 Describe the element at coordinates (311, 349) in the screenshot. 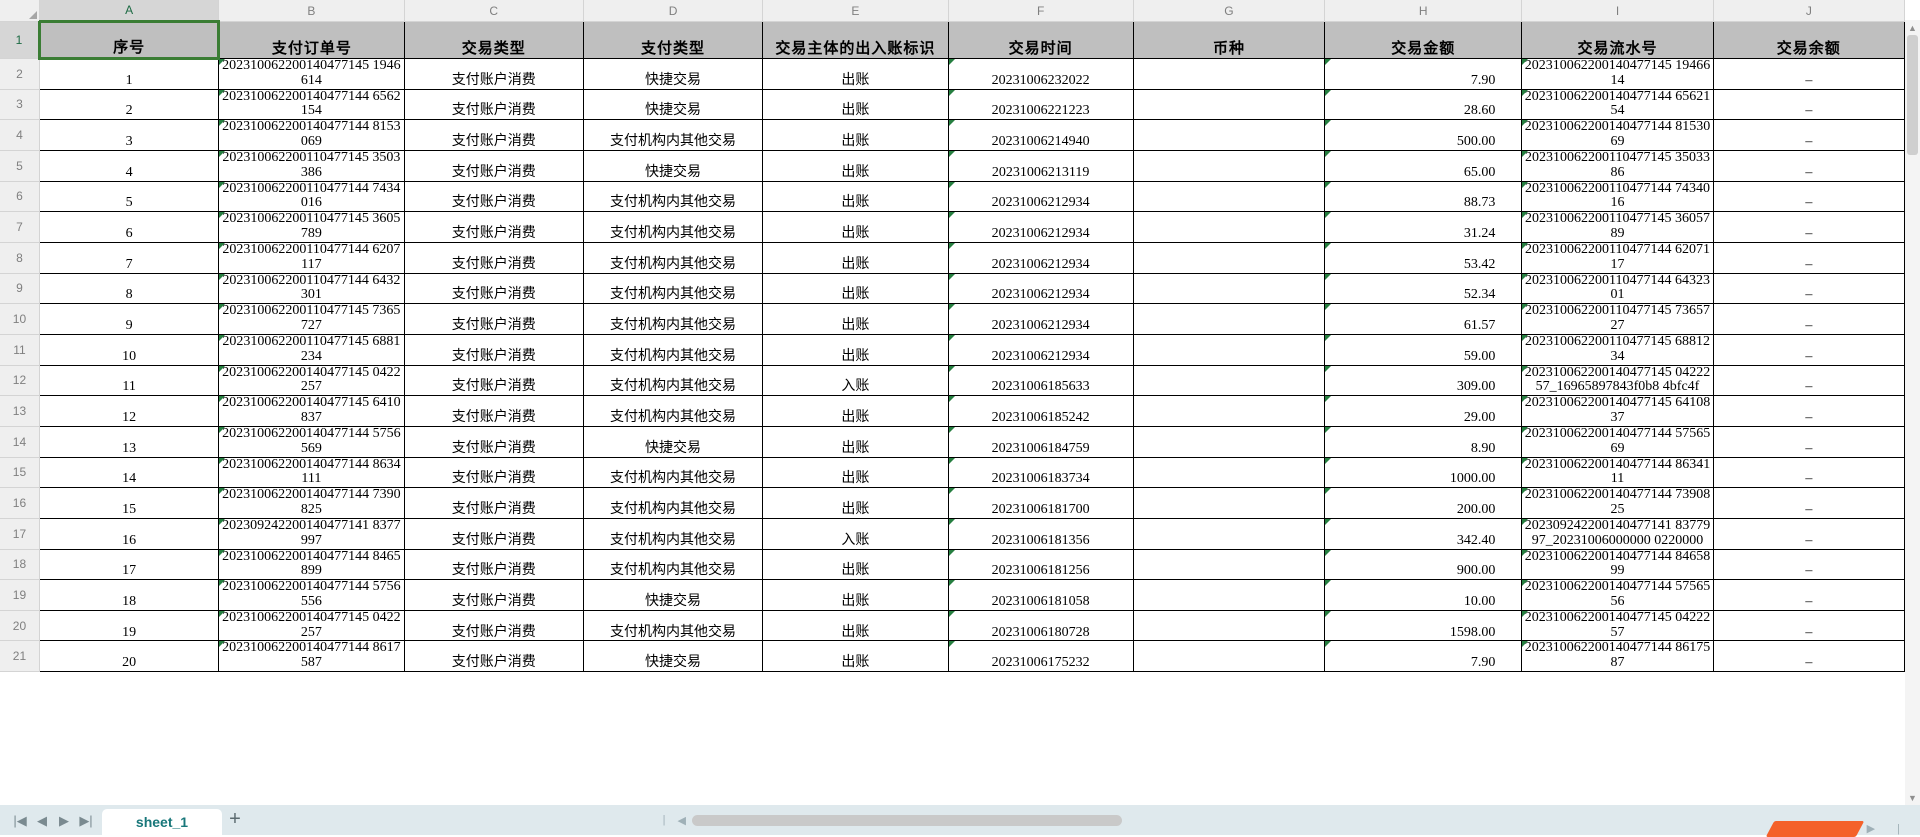

I see `cell-B11: 202310062200110477145 6881234` at that location.